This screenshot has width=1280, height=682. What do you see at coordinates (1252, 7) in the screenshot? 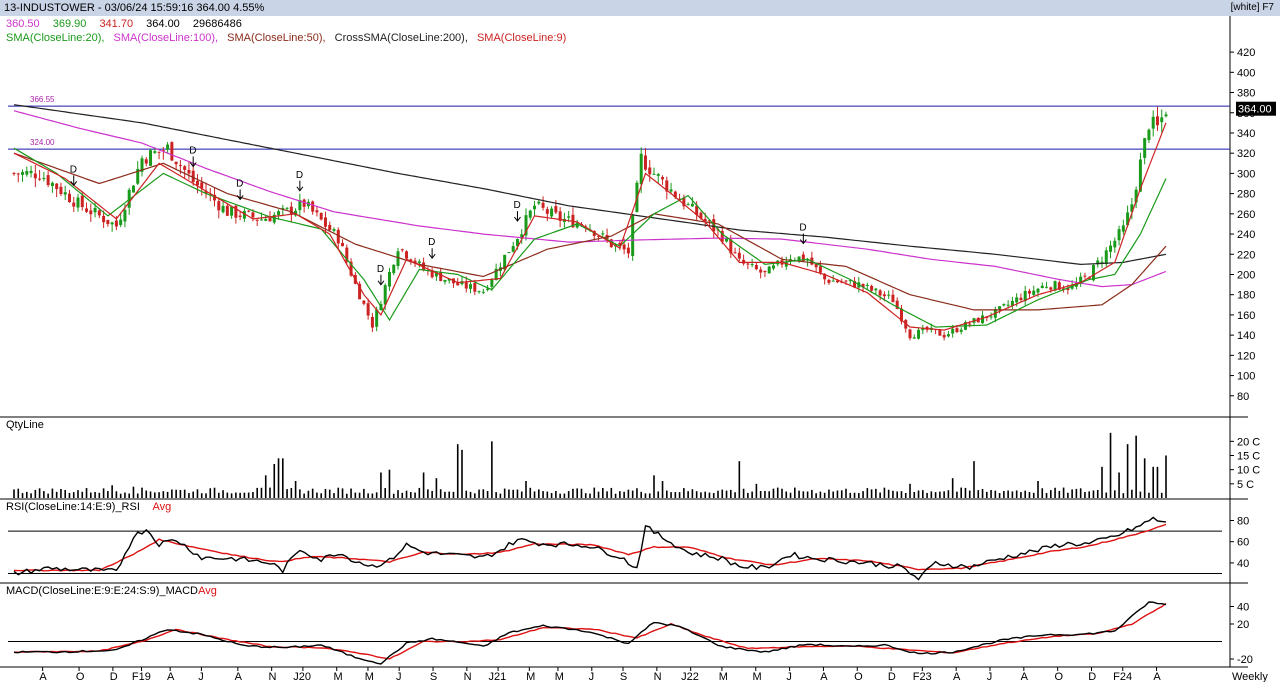
I see `theme-label: [white] F7` at bounding box center [1252, 7].